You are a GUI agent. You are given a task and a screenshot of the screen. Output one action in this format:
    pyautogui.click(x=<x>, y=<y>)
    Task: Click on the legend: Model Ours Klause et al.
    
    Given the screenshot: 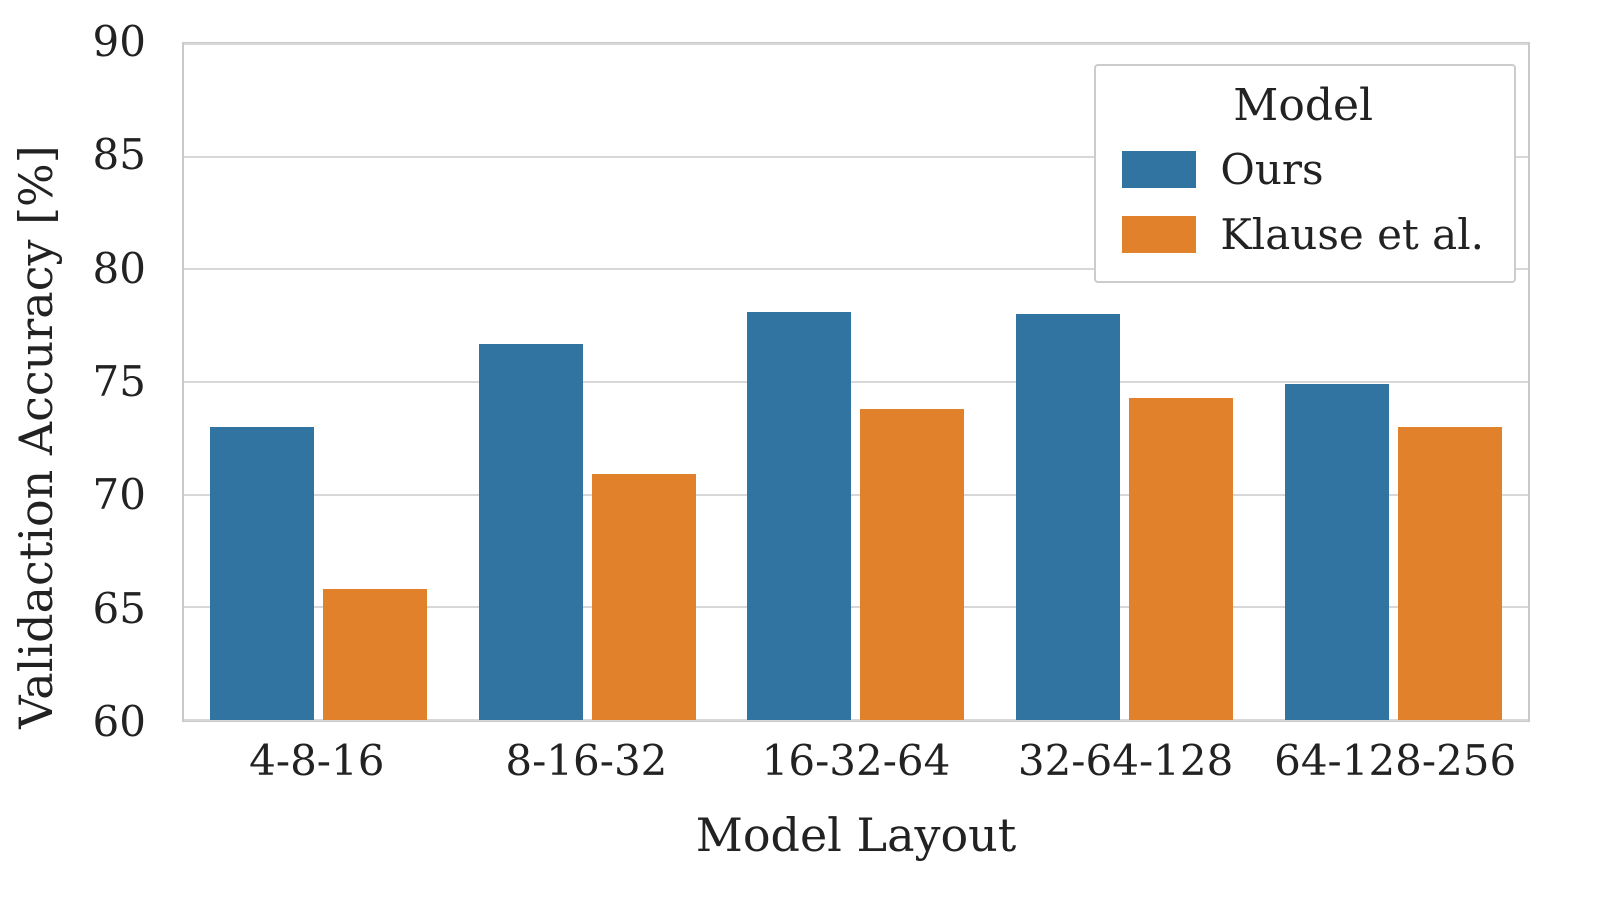 What is the action you would take?
    pyautogui.click(x=1305, y=173)
    